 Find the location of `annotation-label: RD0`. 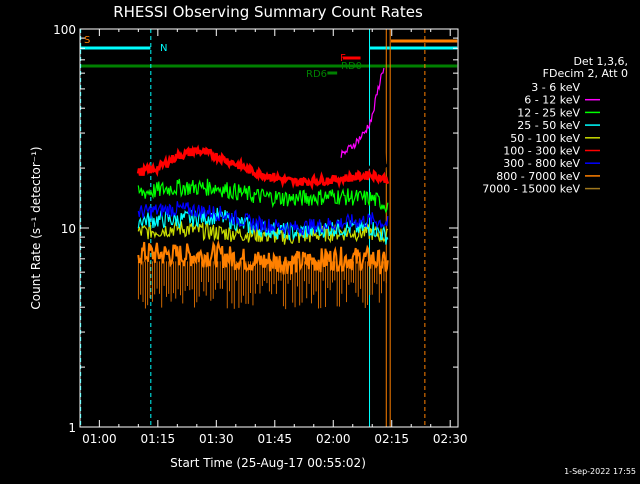

annotation-label: RD0 is located at coordinates (351, 66).